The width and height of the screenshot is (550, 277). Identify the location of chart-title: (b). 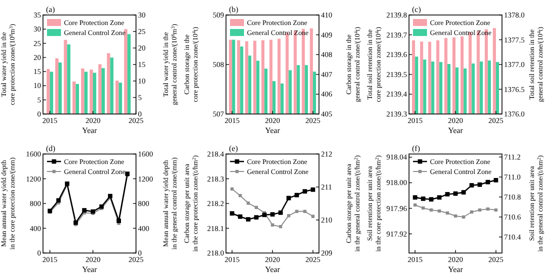
(234, 9).